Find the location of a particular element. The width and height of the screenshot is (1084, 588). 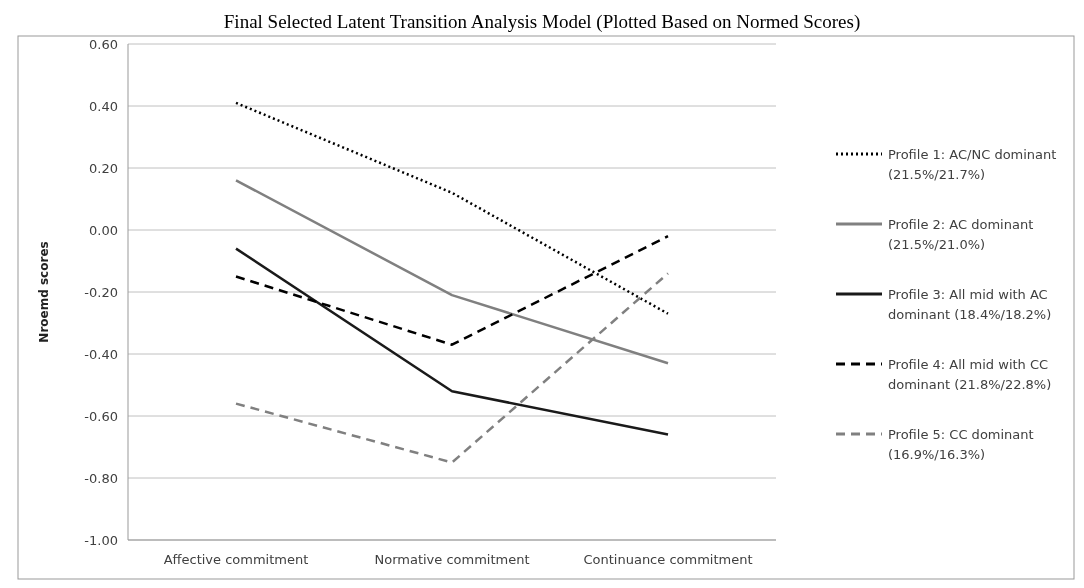

y-tick-label: 0.60 is located at coordinates (103, 44).